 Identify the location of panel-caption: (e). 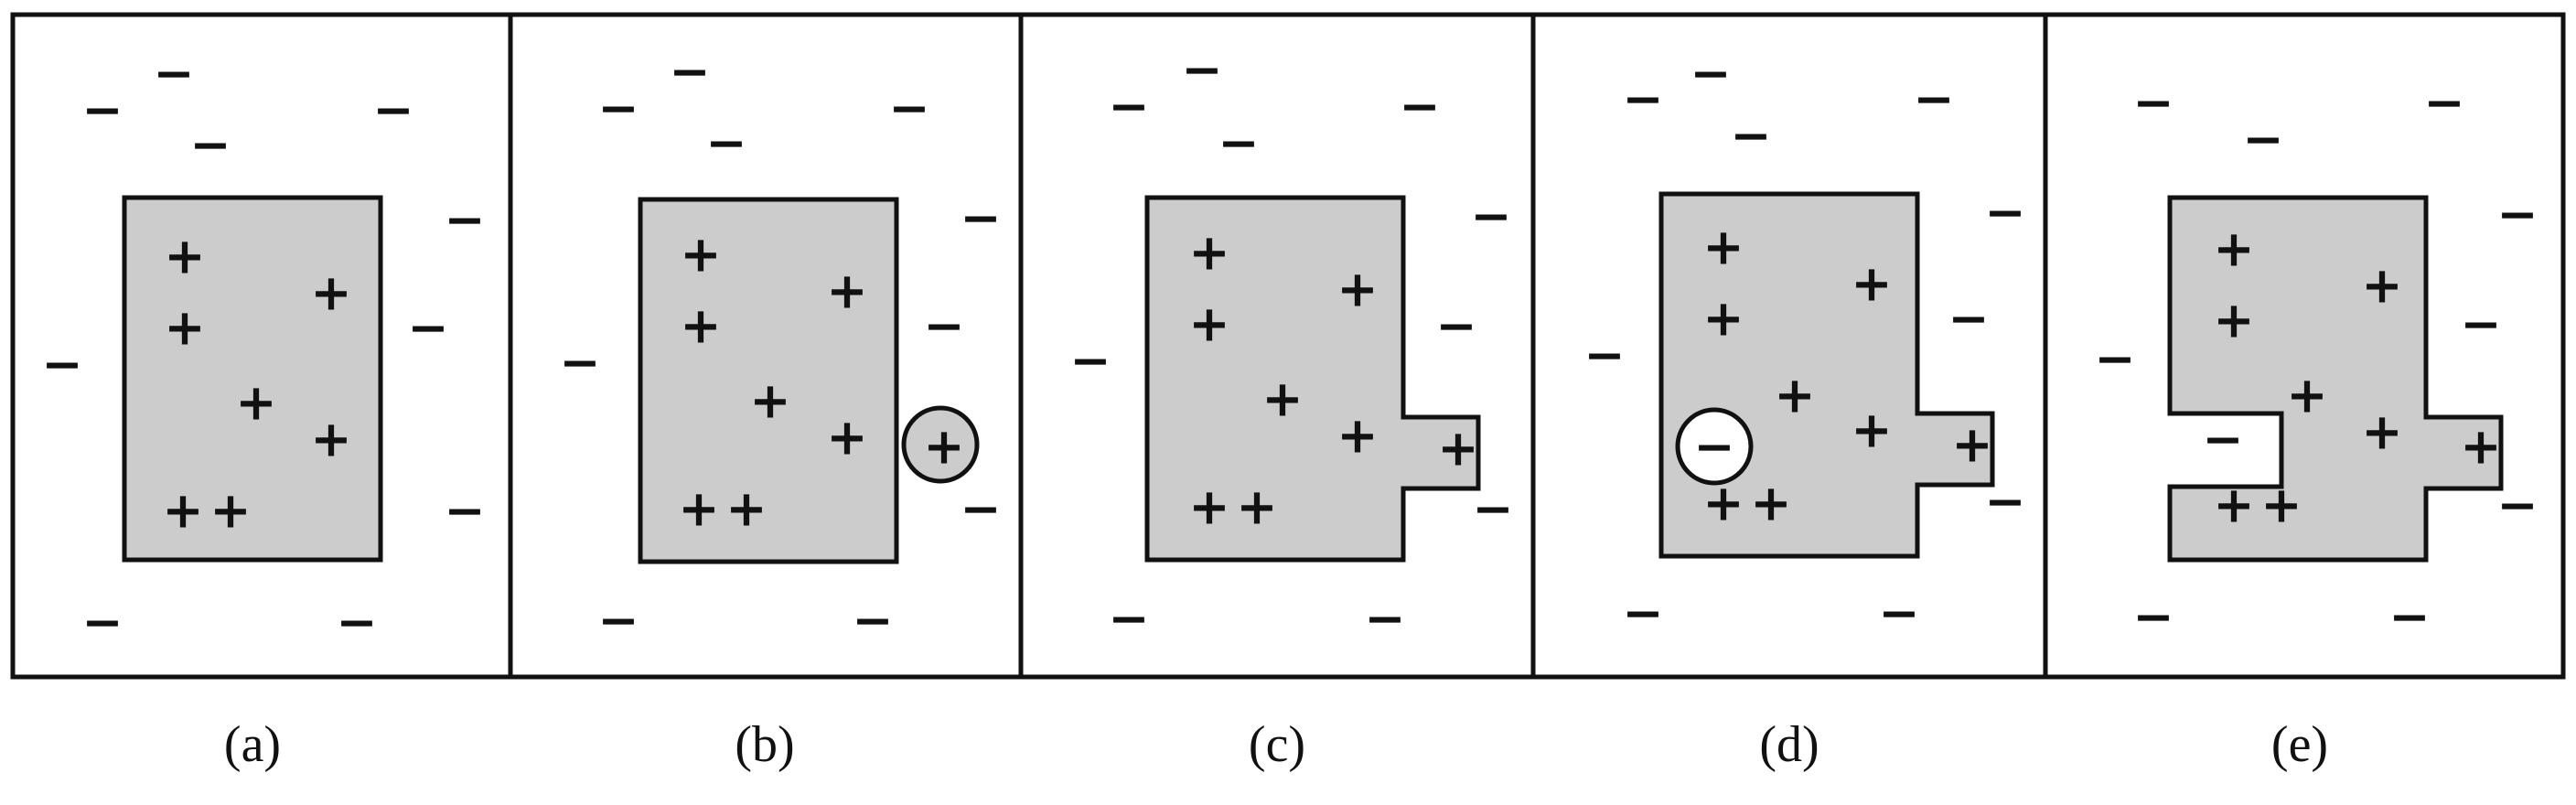
(2300, 744).